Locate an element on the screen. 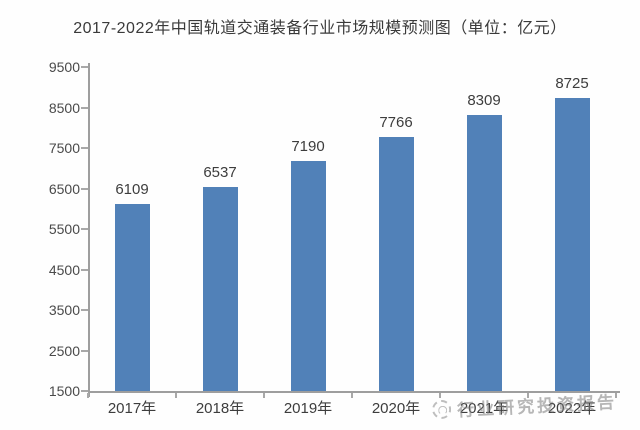  y-axis-tick-label: 3500 is located at coordinates (64, 310).